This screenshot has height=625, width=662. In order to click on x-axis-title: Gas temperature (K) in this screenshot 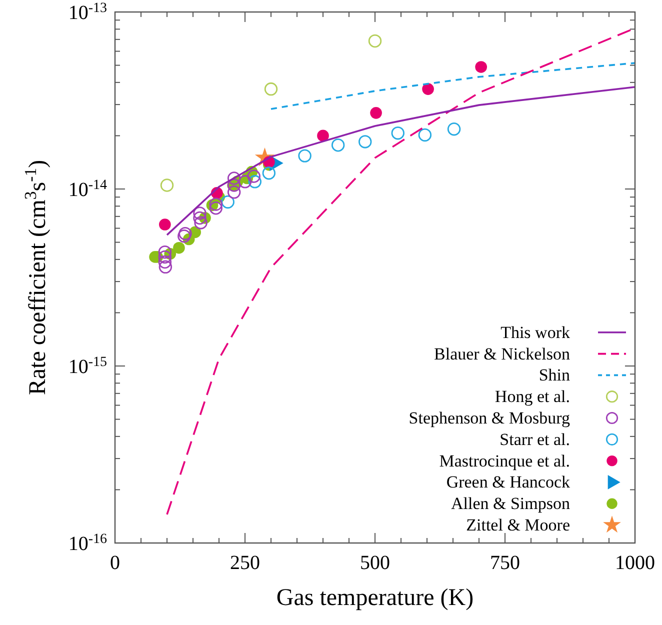, I will do `click(375, 598)`.